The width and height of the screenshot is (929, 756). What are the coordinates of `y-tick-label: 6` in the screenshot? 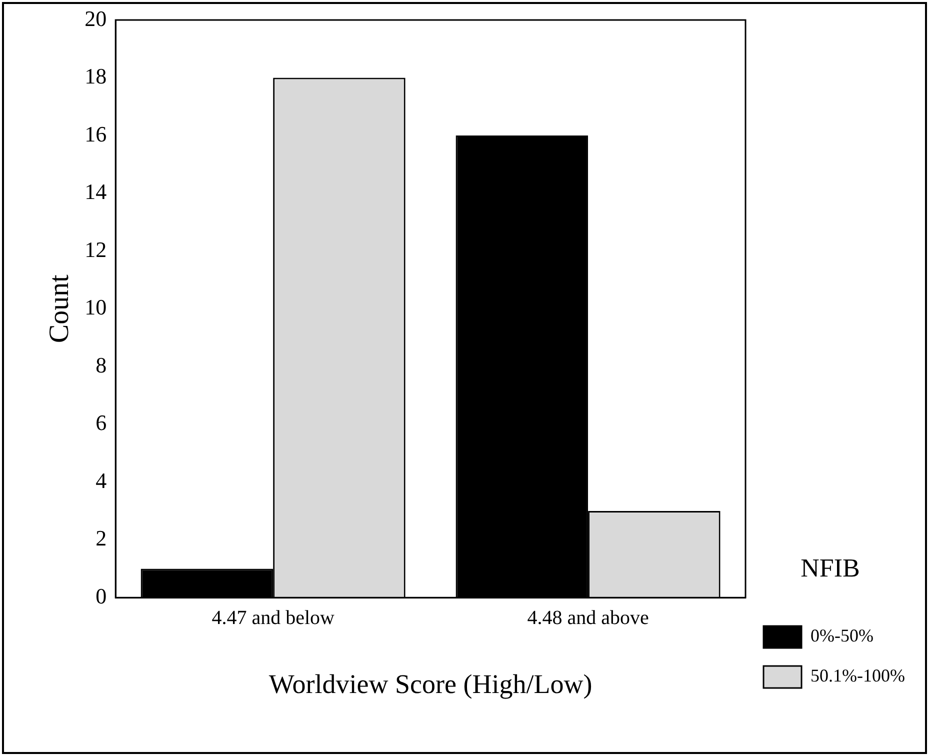 It's located at (101, 423).